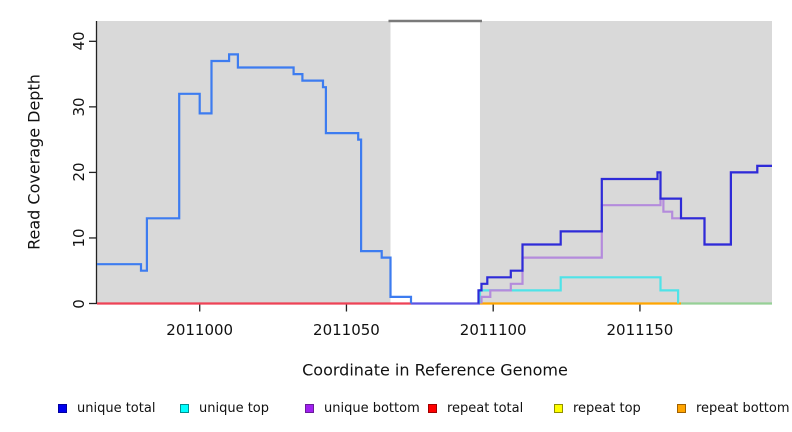 Image resolution: width=792 pixels, height=432 pixels. Describe the element at coordinates (435, 370) in the screenshot. I see `x-axis-title: Coordinate in Reference Genome` at that location.